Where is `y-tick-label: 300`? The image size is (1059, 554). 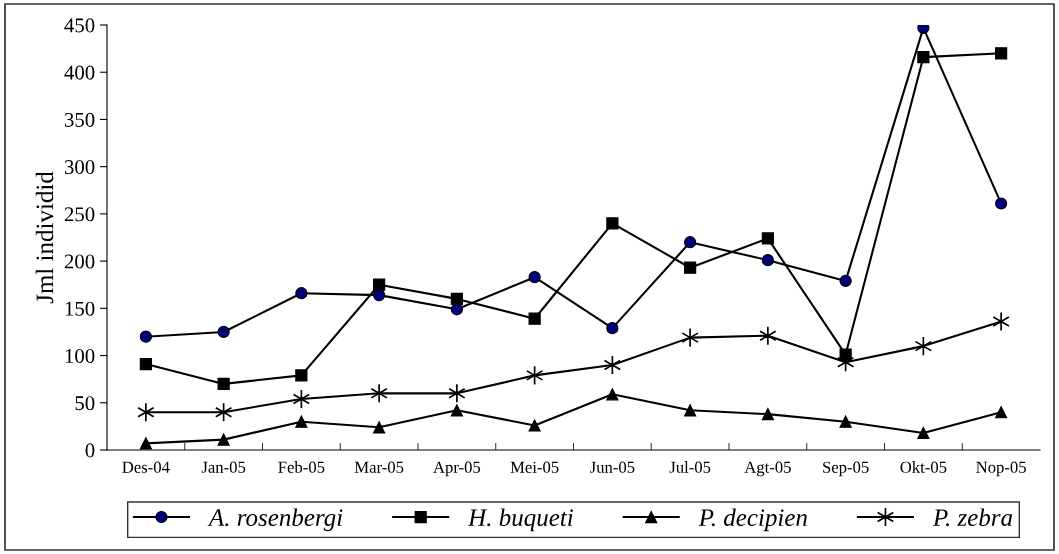
y-tick-label: 300 is located at coordinates (79, 167).